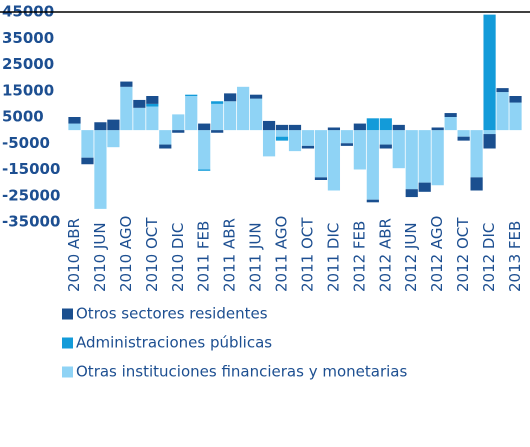 This screenshot has height=447, width=530. I want to click on x-tick-label: 2011 OCT, so click(307, 254).